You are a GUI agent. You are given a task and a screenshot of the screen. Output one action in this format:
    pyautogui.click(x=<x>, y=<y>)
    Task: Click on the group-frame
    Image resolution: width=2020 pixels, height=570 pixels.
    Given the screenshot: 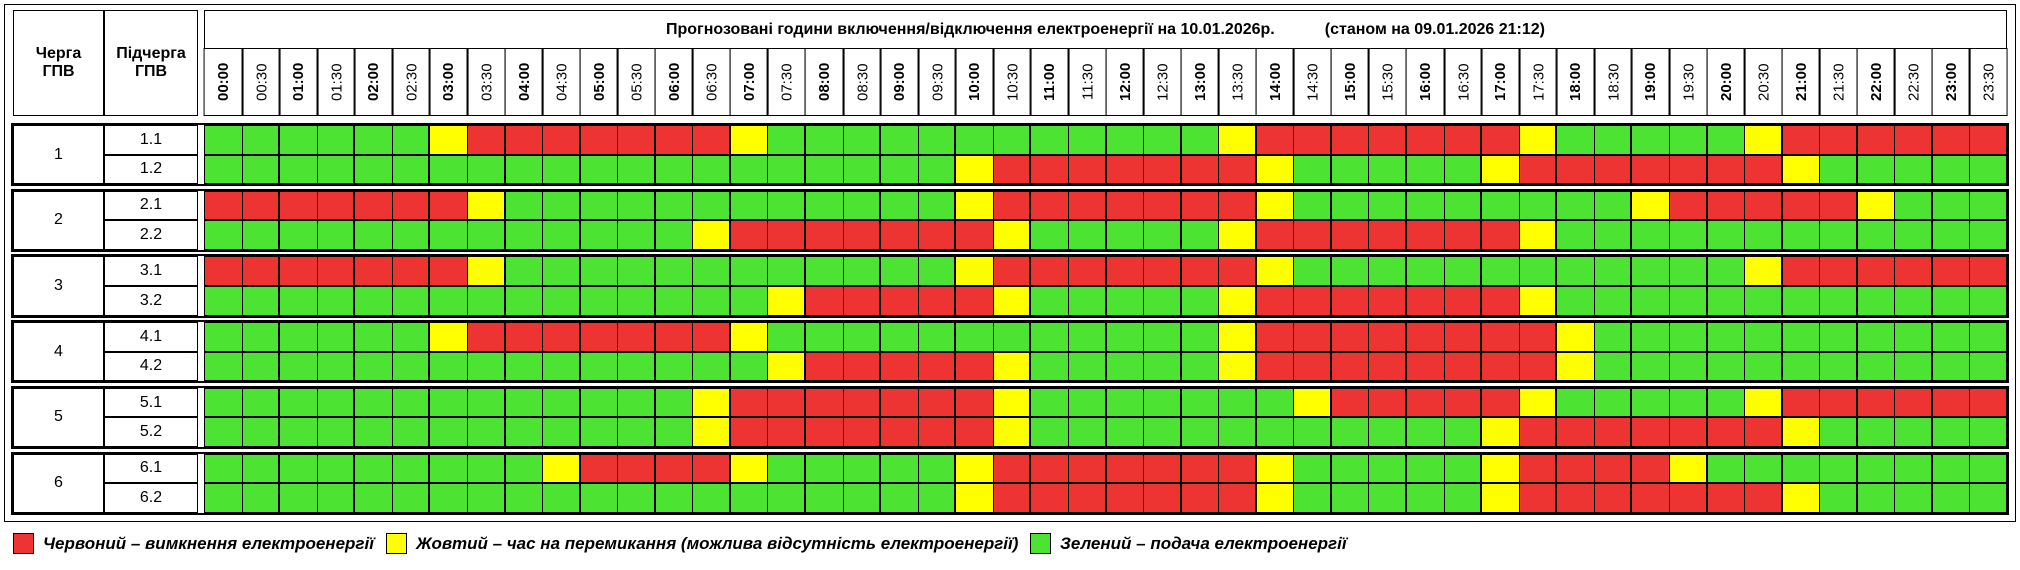 What is the action you would take?
    pyautogui.click(x=1010, y=286)
    